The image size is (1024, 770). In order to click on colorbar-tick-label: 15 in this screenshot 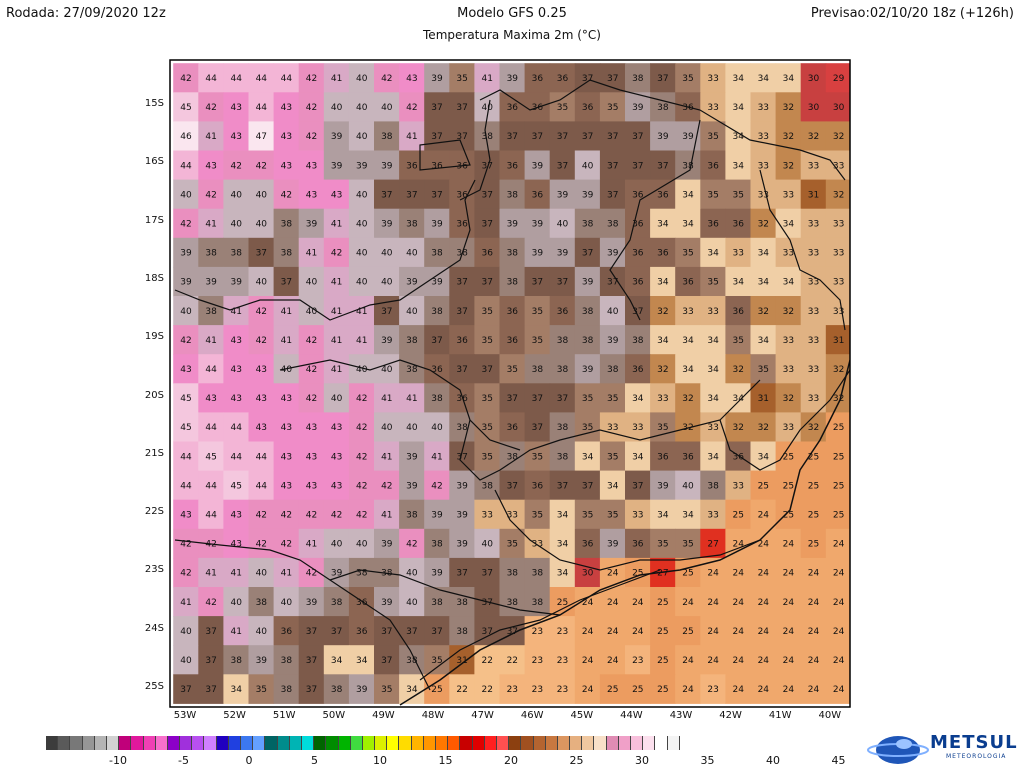, I will do `click(445, 760)`.